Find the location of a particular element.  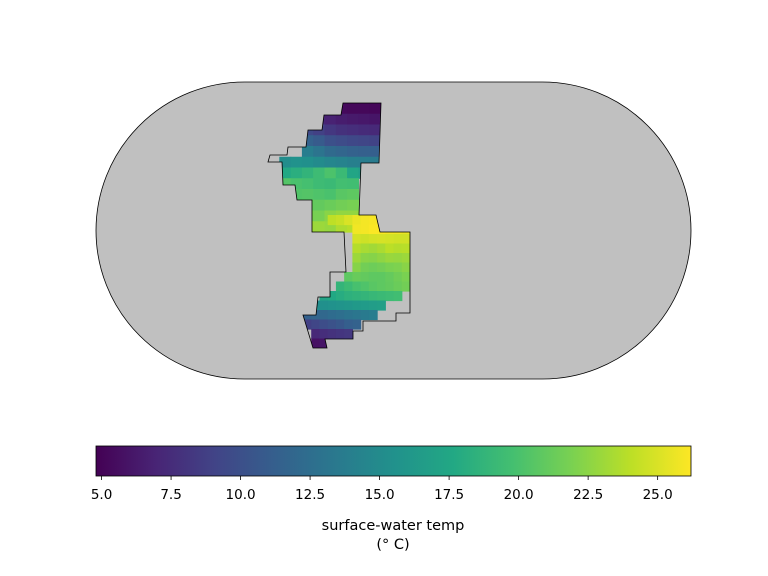

colorbar is located at coordinates (393, 461).